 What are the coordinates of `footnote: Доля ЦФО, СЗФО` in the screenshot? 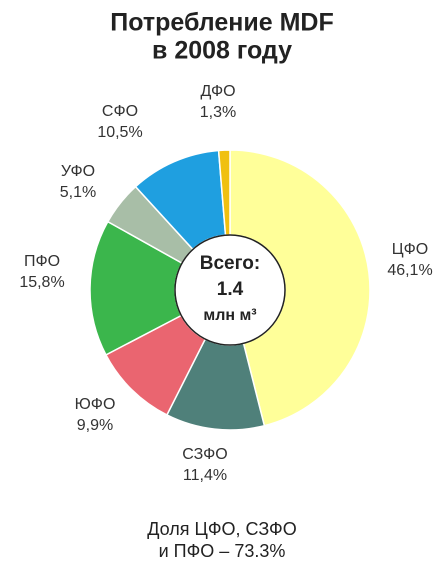 It's located at (221, 529).